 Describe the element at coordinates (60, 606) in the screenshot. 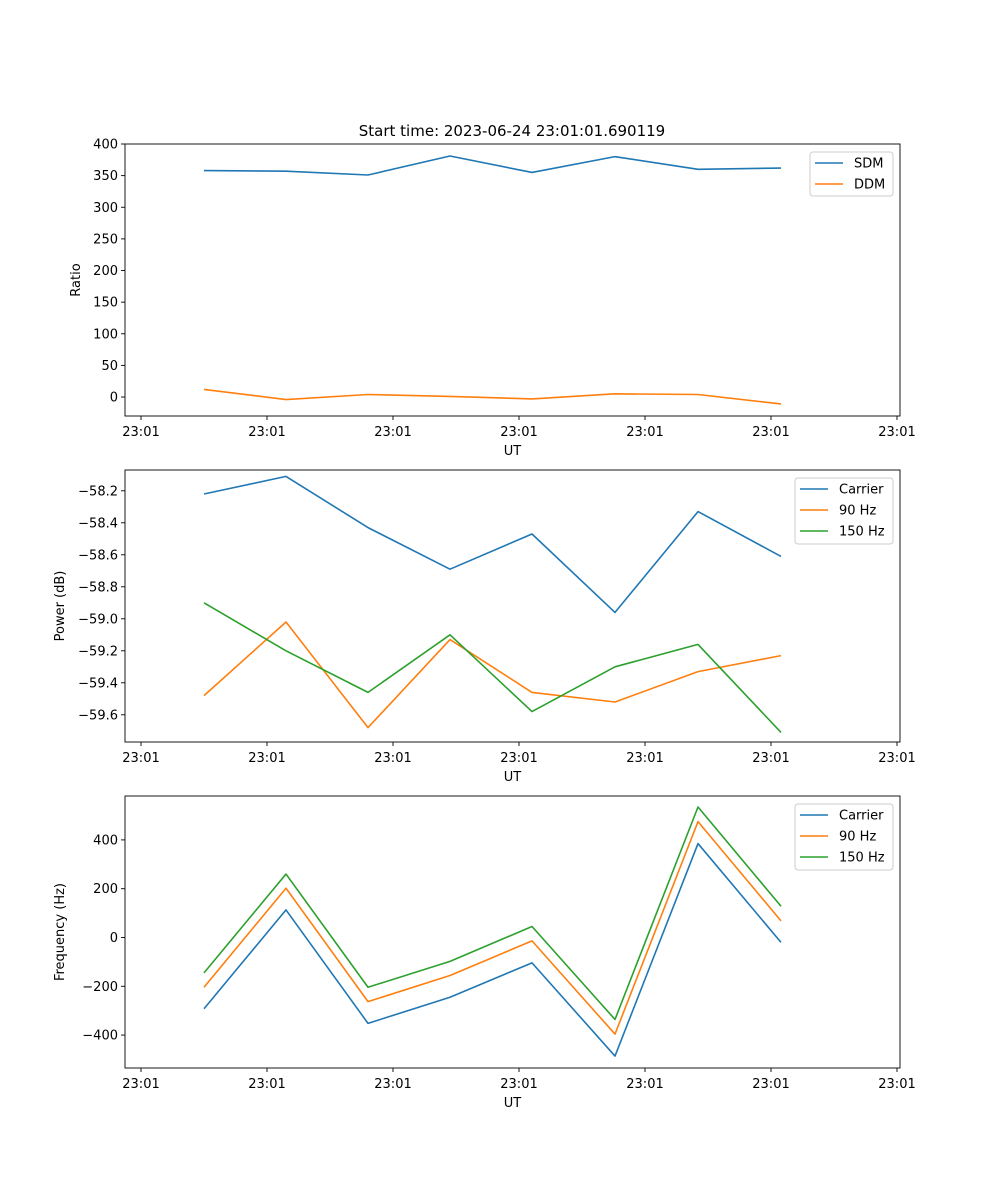

I see `y-axis-label: Power (dB)` at that location.